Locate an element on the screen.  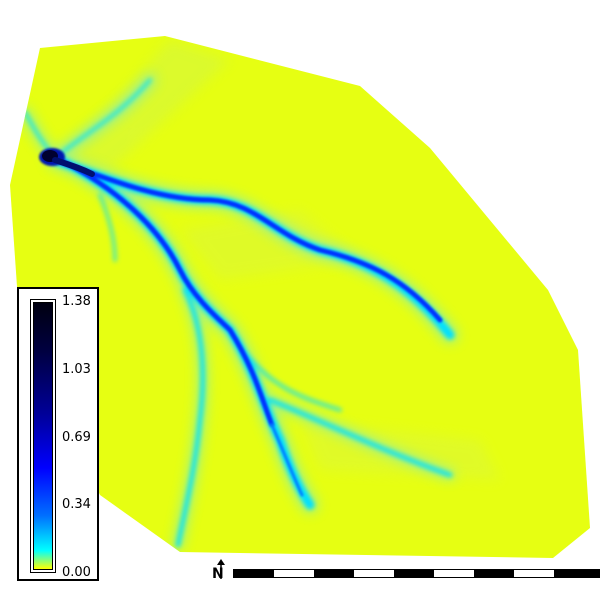
legend-colorbar is located at coordinates (43, 436).